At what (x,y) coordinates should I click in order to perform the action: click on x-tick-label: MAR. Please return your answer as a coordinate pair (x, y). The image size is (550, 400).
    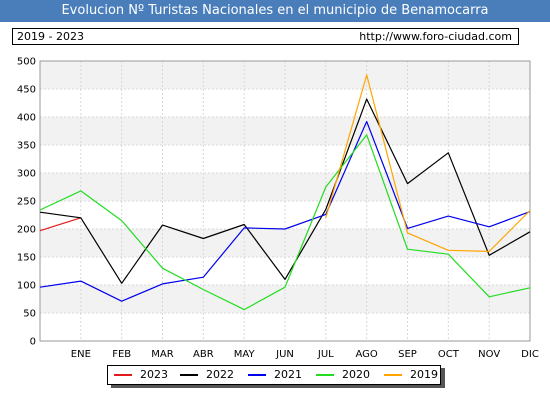
    Looking at the image, I should click on (162, 354).